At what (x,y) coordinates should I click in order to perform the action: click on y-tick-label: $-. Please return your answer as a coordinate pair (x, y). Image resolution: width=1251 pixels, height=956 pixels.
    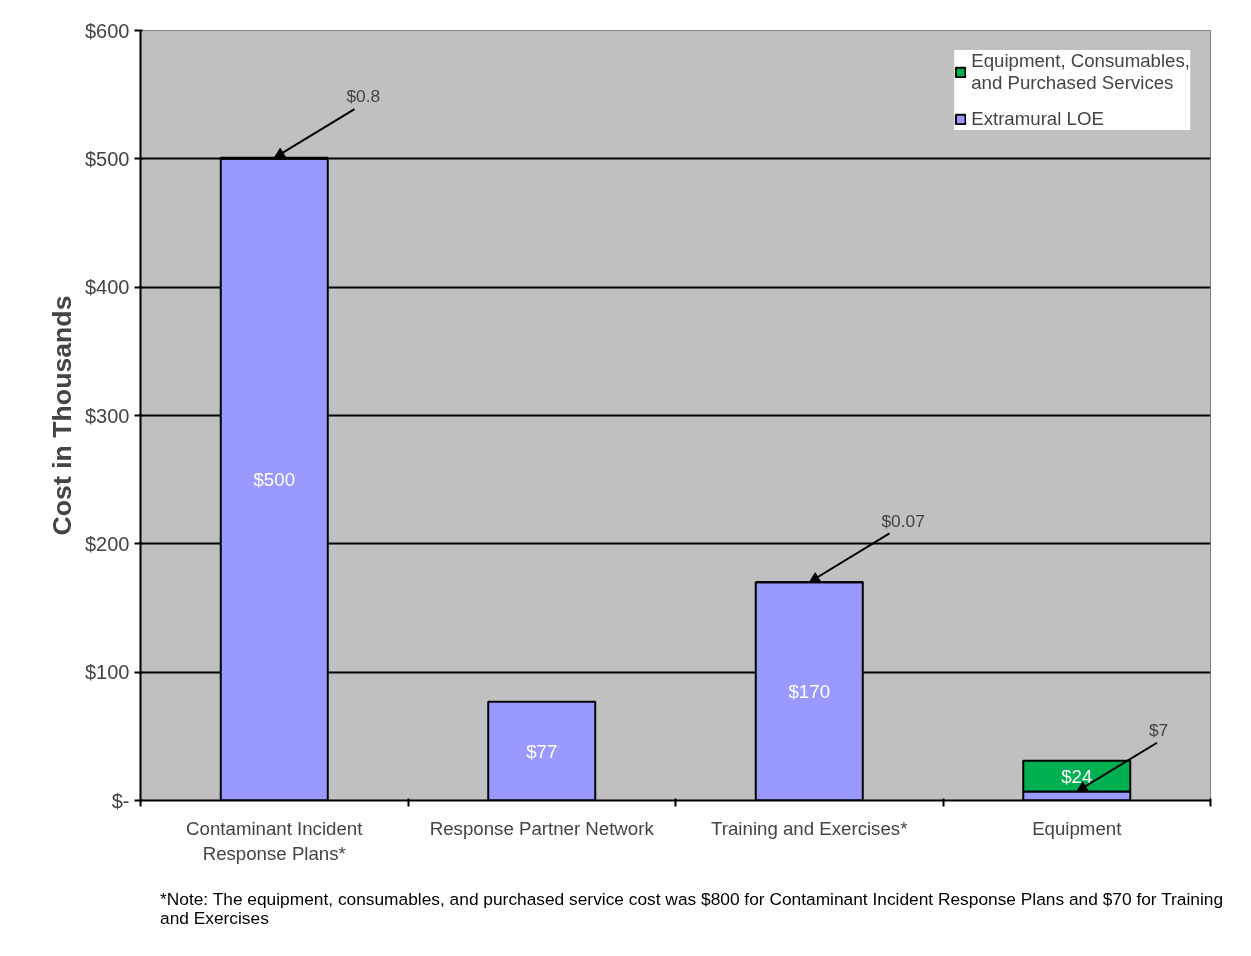
    Looking at the image, I should click on (120, 800).